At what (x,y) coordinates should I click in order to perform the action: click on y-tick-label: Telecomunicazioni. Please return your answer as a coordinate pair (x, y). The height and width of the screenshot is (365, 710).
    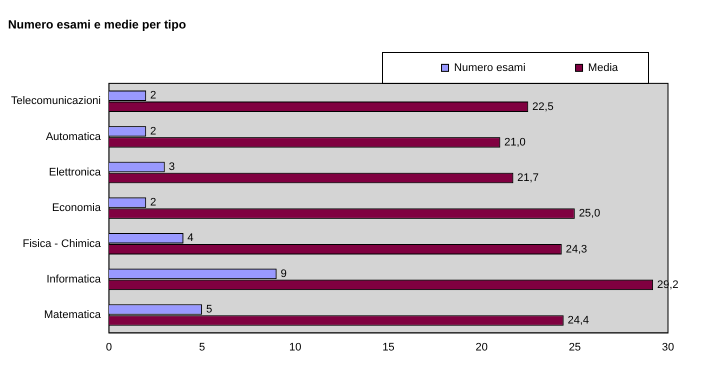
    Looking at the image, I should click on (55, 101).